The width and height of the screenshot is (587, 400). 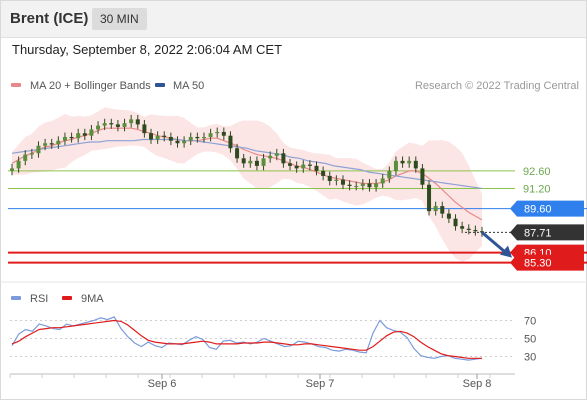 I want to click on level-label-85.30: 85.30, so click(x=538, y=264).